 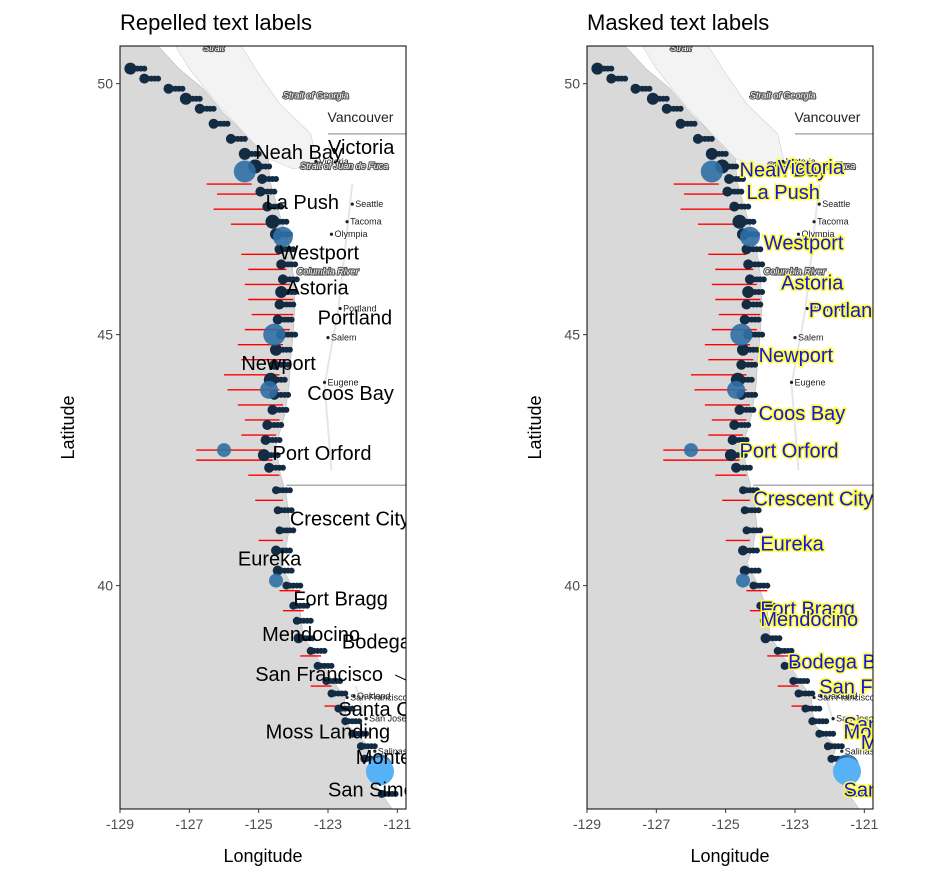 I want to click on place-label: Port Orford, so click(x=322, y=454).